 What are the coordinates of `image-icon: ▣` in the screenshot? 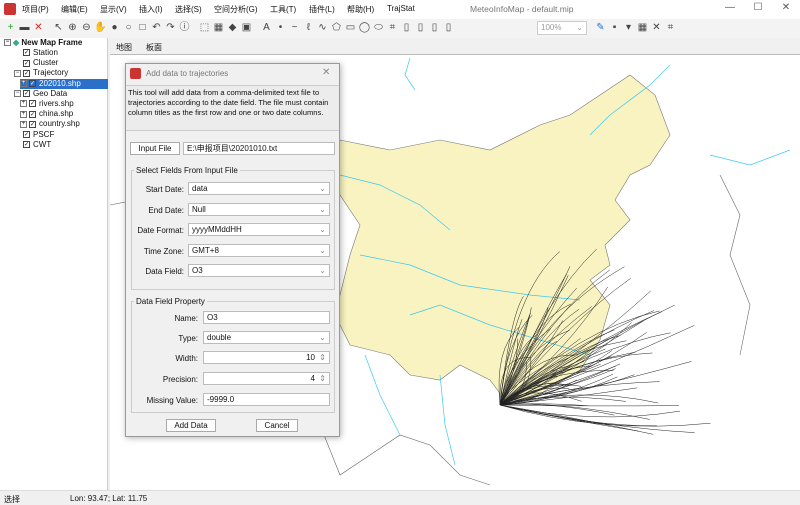 It's located at (246, 27).